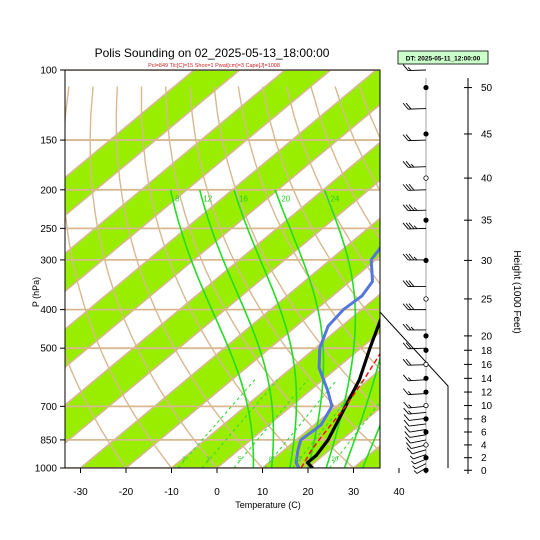 This screenshot has height=540, width=540. Describe the element at coordinates (484, 458) in the screenshot. I see `height-tick-label: 2` at that location.